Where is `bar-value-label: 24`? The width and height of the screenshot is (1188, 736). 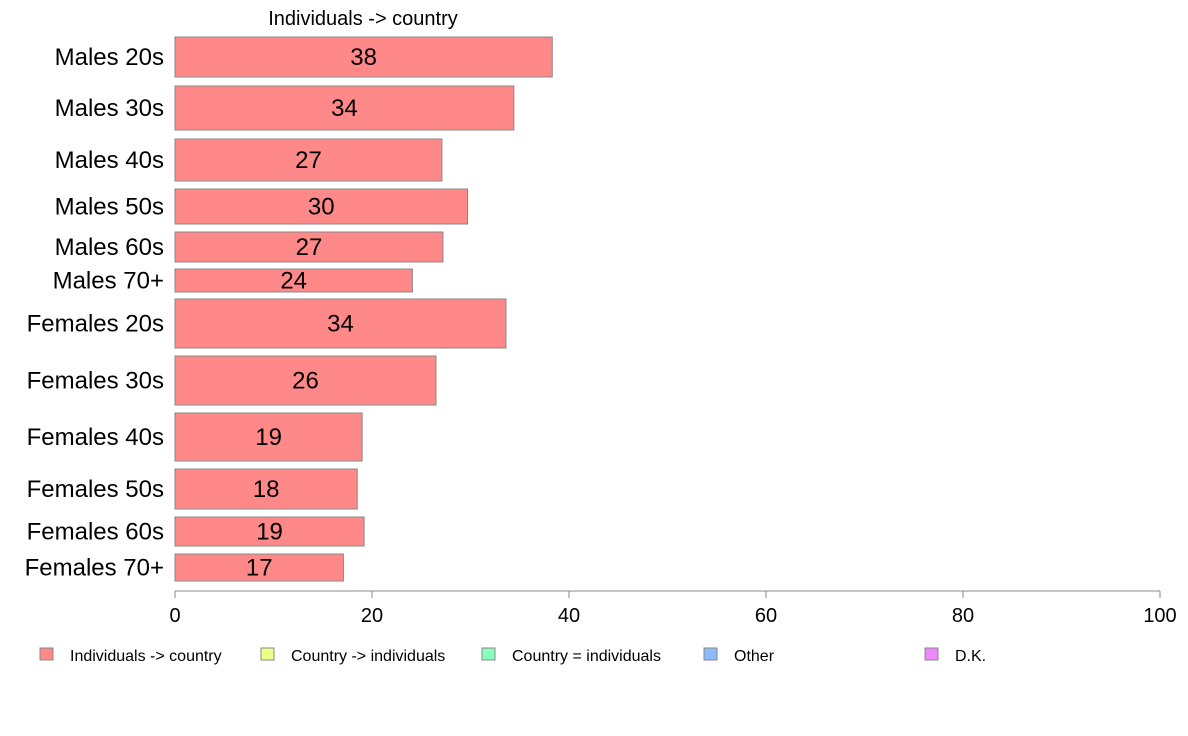 bar-value-label: 24 is located at coordinates (293, 281).